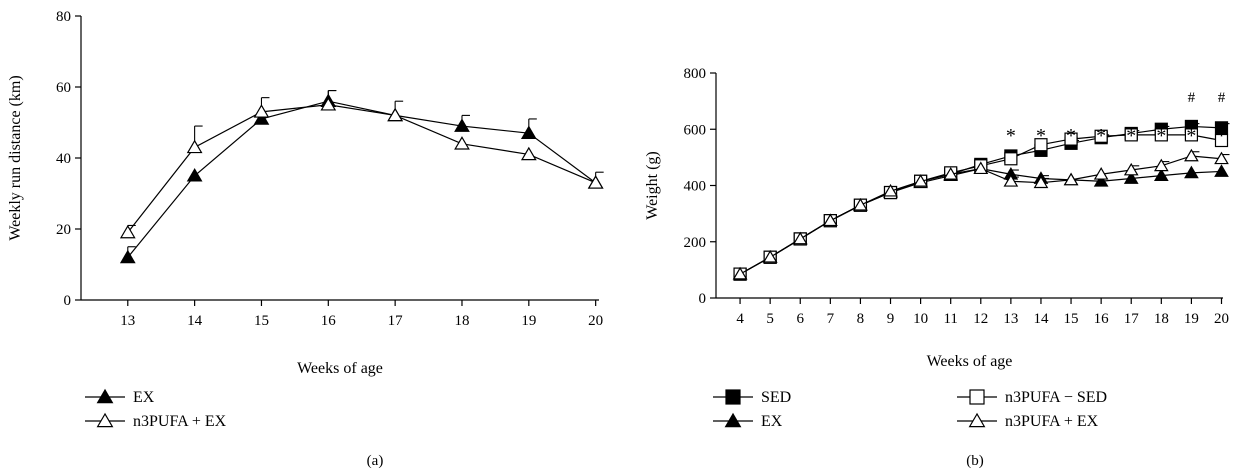 The height and width of the screenshot is (472, 1253). What do you see at coordinates (652, 185) in the screenshot?
I see `y-axis-label: Weight (g)` at bounding box center [652, 185].